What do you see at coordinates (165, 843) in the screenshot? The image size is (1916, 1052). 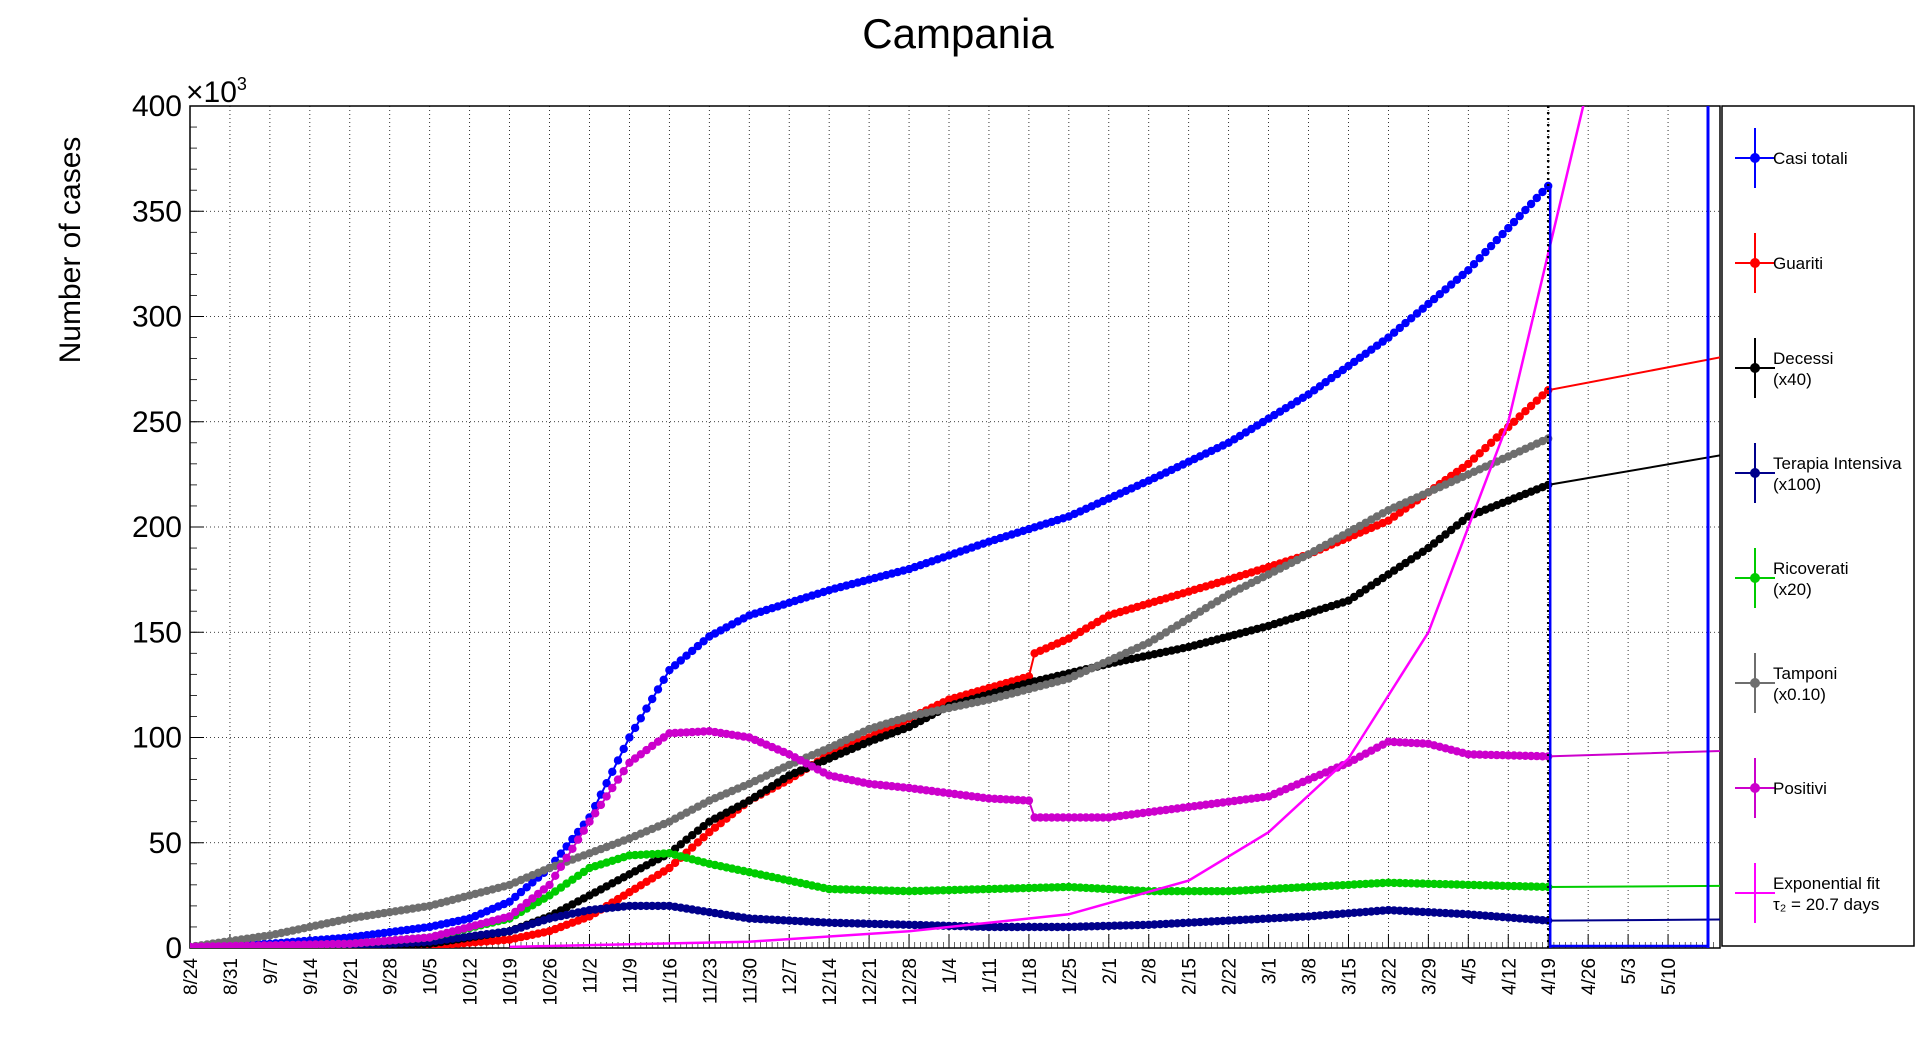 I see `y-tick-label: 50` at bounding box center [165, 843].